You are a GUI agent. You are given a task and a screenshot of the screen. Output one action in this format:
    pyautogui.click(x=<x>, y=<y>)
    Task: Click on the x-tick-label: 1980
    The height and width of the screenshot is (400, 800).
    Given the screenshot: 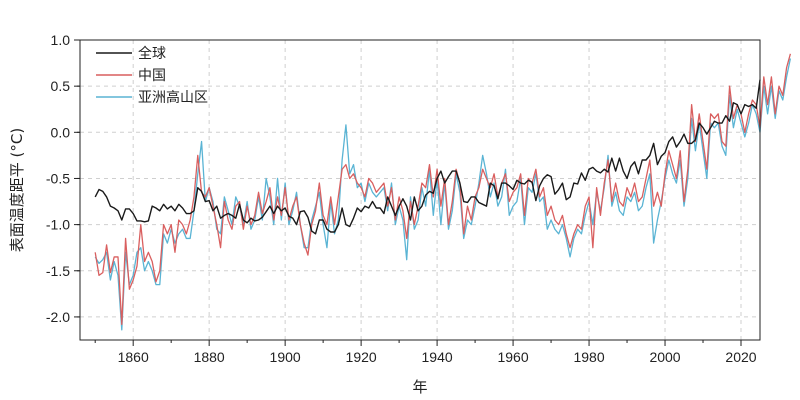 What is the action you would take?
    pyautogui.click(x=588, y=357)
    